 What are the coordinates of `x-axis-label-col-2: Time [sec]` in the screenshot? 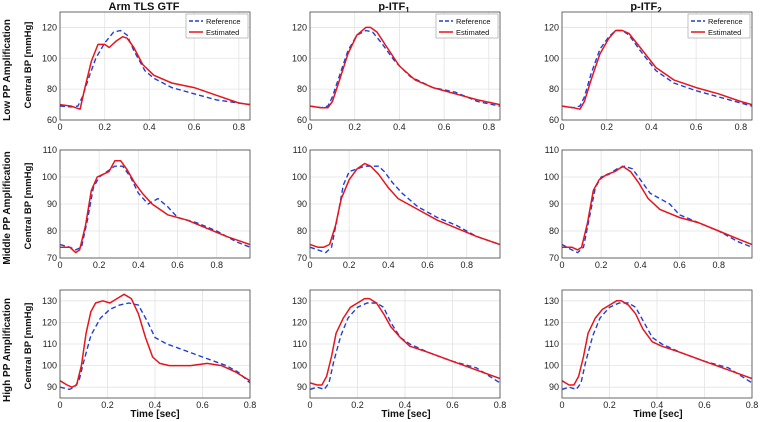 It's located at (405, 414).